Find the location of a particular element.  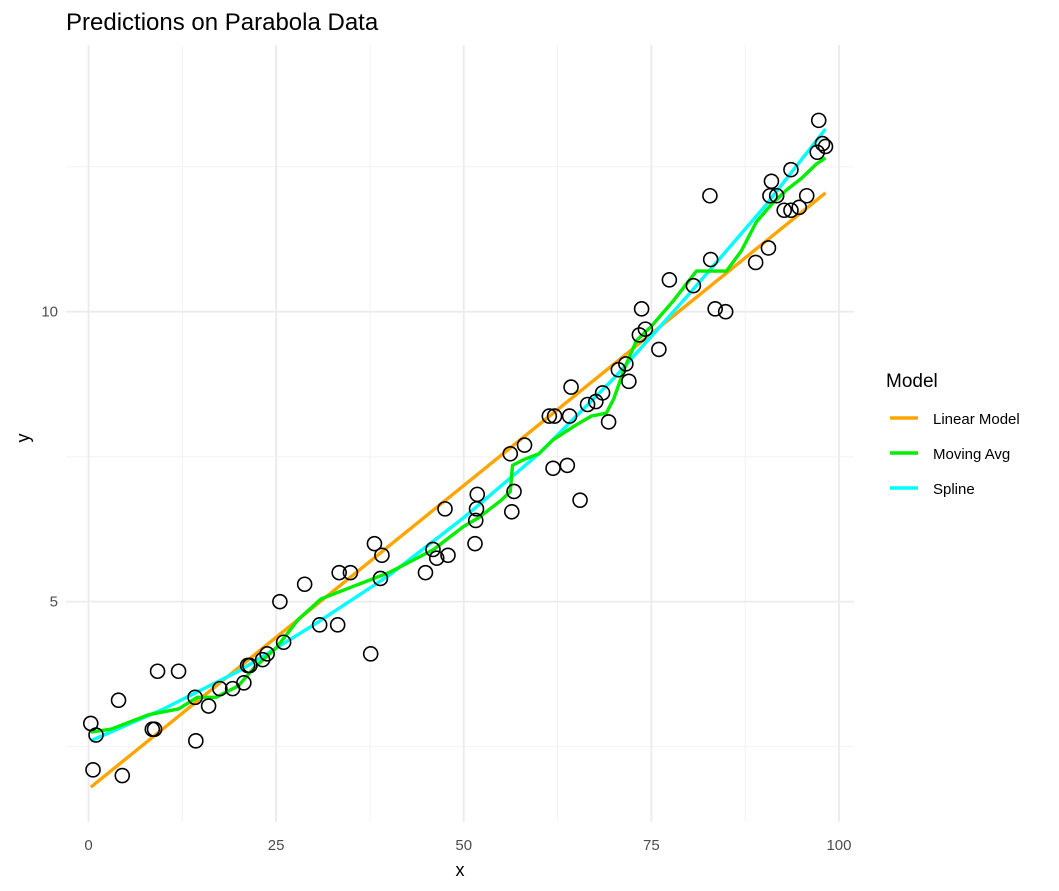

y-tick-label: 10 is located at coordinates (49, 312).